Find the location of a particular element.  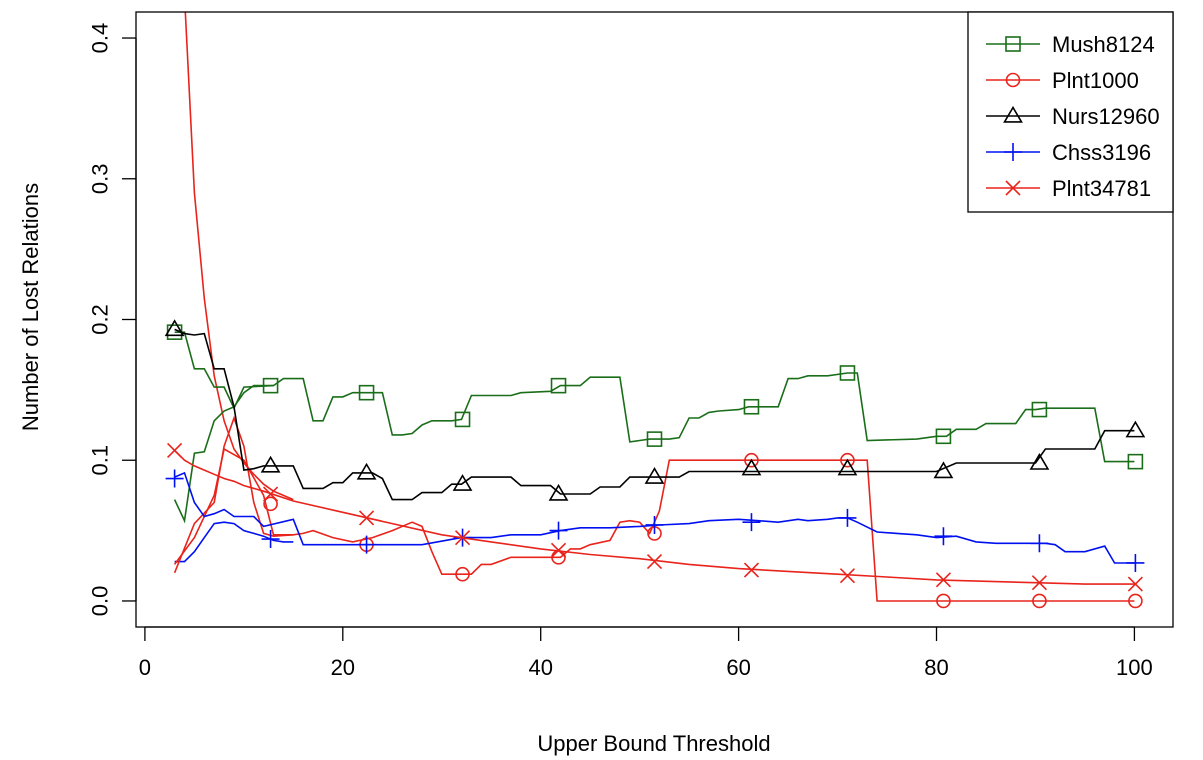

legend-marker-nurs12960 is located at coordinates (1013, 114).